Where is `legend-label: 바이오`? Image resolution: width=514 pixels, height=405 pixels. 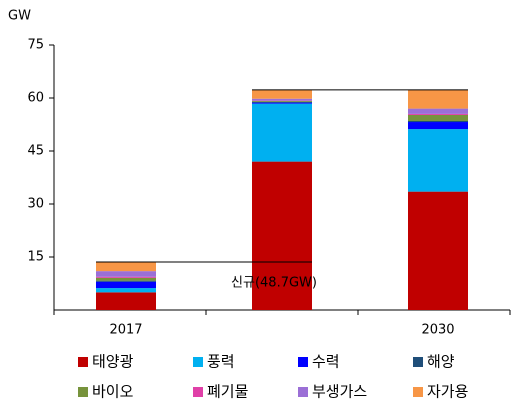
legend-label: 바이오 is located at coordinates (113, 392).